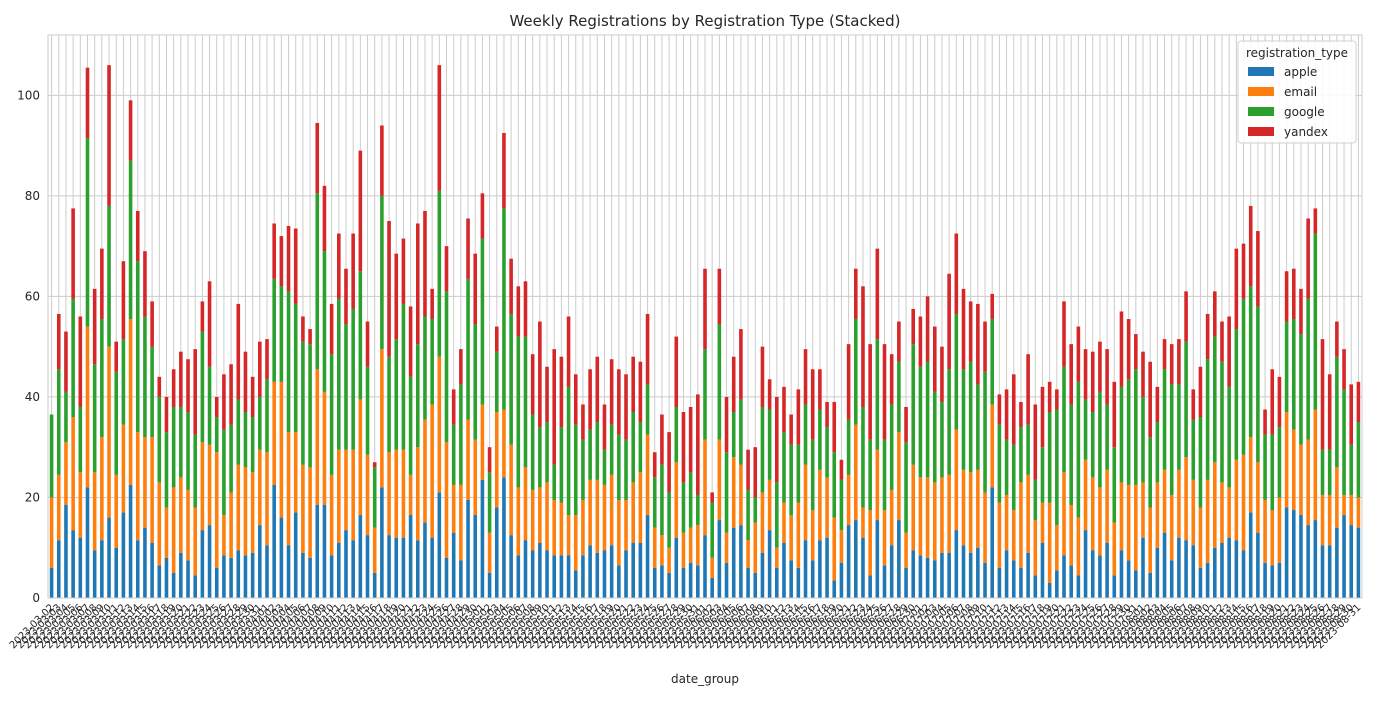 The image size is (1400, 704). Describe the element at coordinates (1297, 53) in the screenshot. I see `legend-title: registration_type` at that location.